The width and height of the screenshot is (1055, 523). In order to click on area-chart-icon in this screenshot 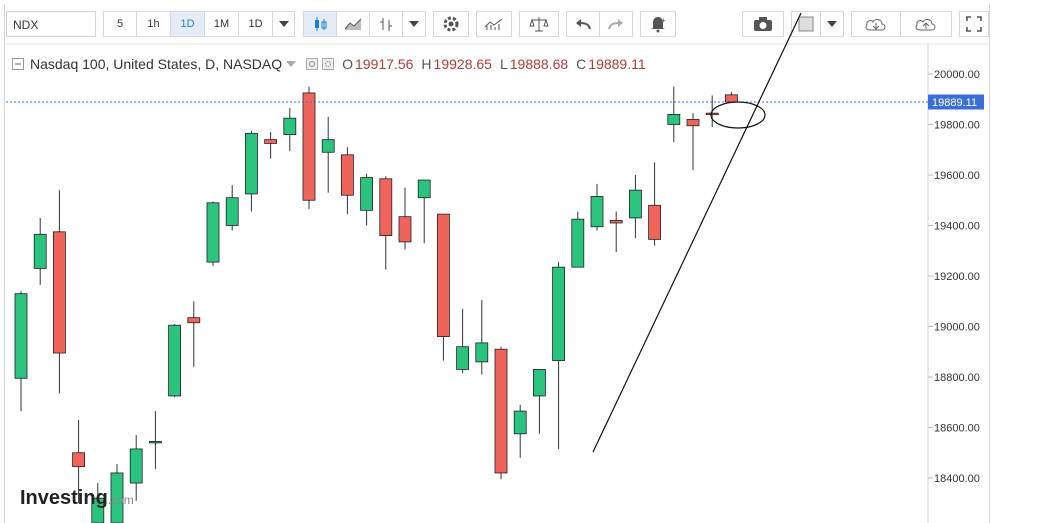, I will do `click(353, 24)`.